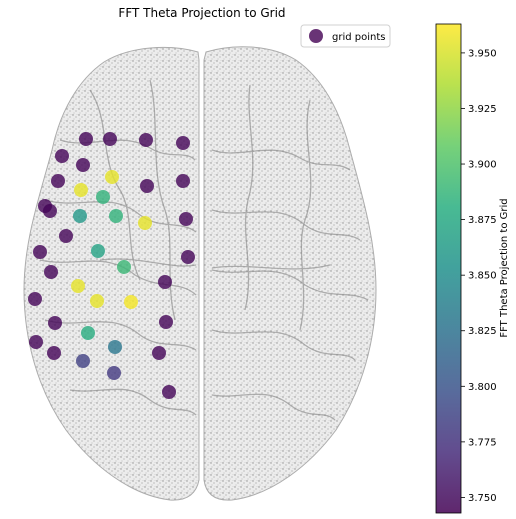 The image size is (516, 519). I want to click on colorbar-tick-label: 3.825, so click(482, 331).